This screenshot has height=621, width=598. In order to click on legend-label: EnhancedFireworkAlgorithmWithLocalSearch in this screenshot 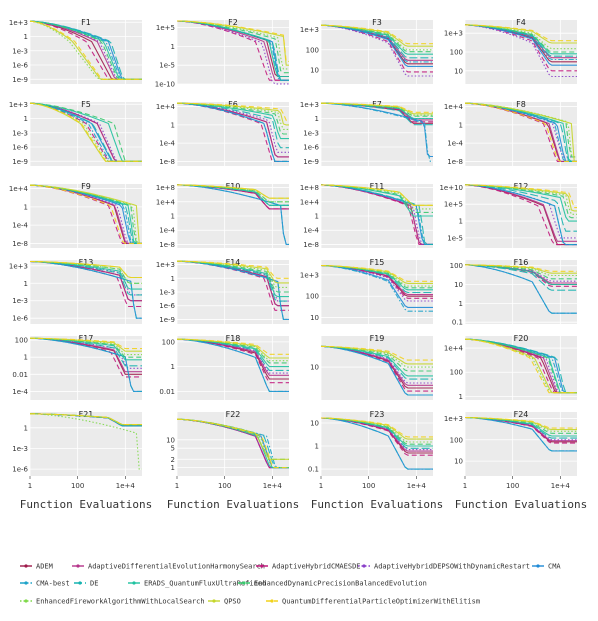, I will do `click(120, 602)`.